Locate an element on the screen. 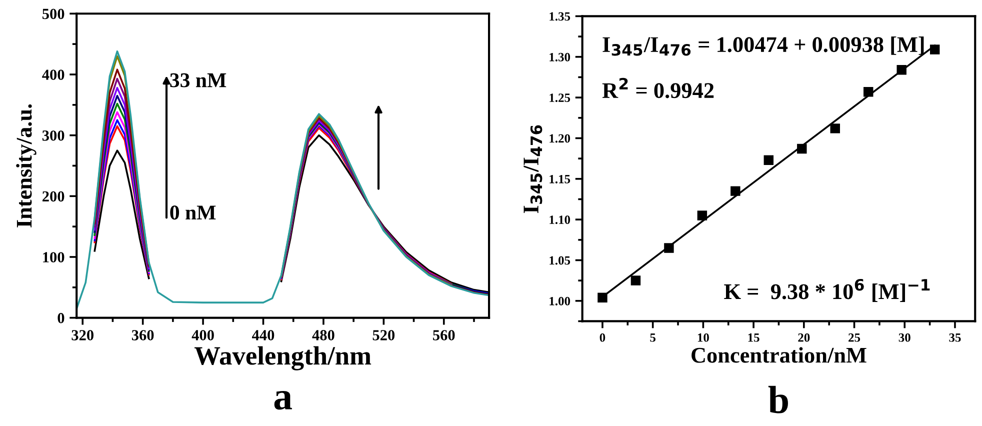 Image resolution: width=982 pixels, height=426 pixels. x-tick-label: 400 is located at coordinates (203, 335).